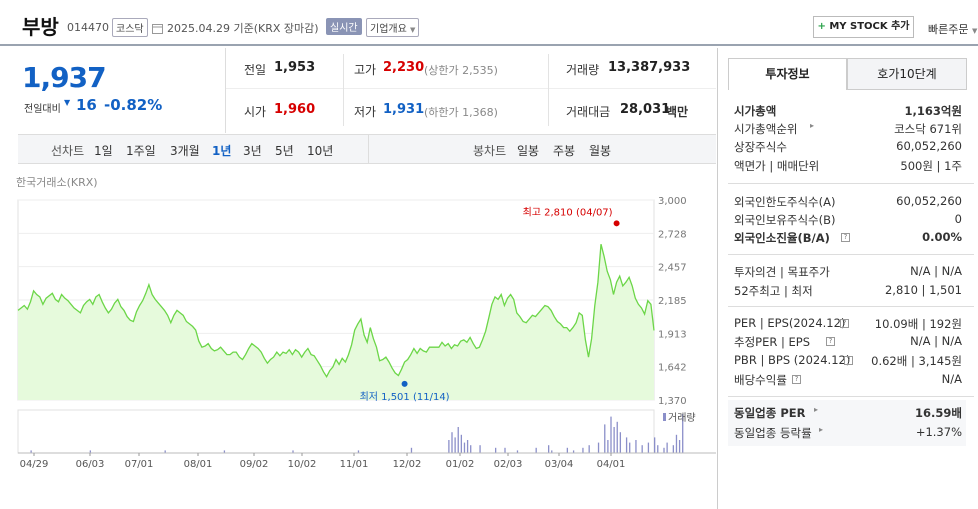 This screenshot has width=978, height=509. What do you see at coordinates (766, 129) in the screenshot?
I see `market-cap-rank-label: 시가총액순위` at bounding box center [766, 129].